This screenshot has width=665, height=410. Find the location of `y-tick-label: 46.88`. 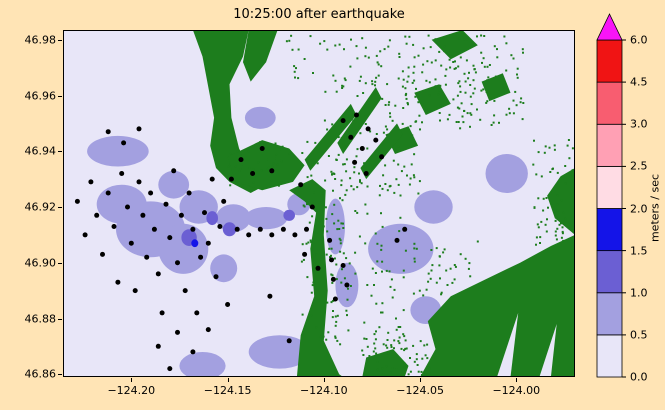

y-tick-label: 46.88 is located at coordinates (40, 318).